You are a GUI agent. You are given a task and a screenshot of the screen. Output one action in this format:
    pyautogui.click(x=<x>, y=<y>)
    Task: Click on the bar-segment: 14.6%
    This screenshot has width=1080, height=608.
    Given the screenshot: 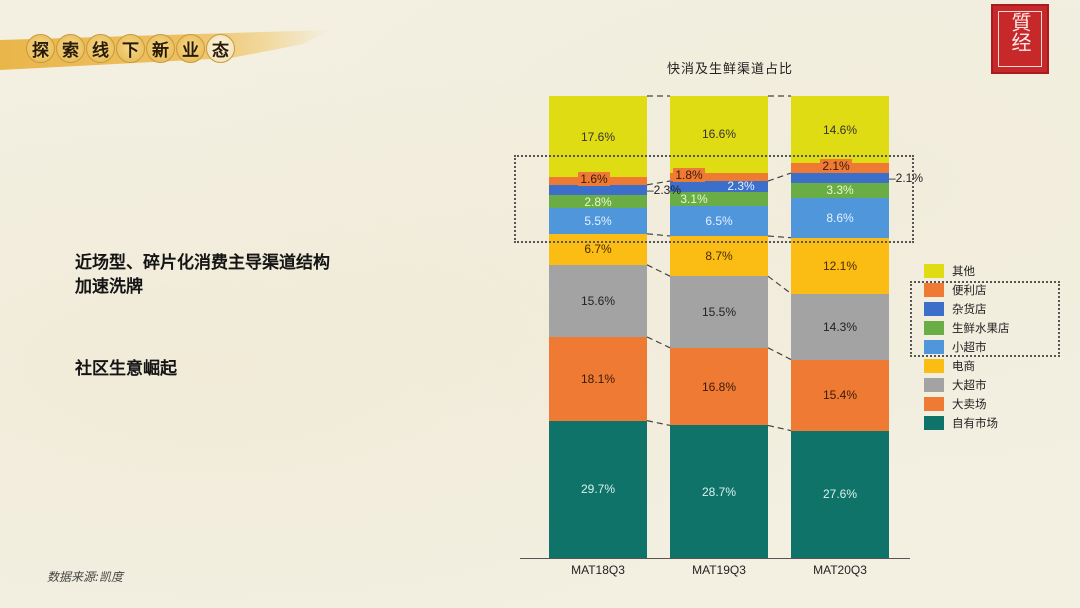 What is the action you would take?
    pyautogui.click(x=840, y=130)
    